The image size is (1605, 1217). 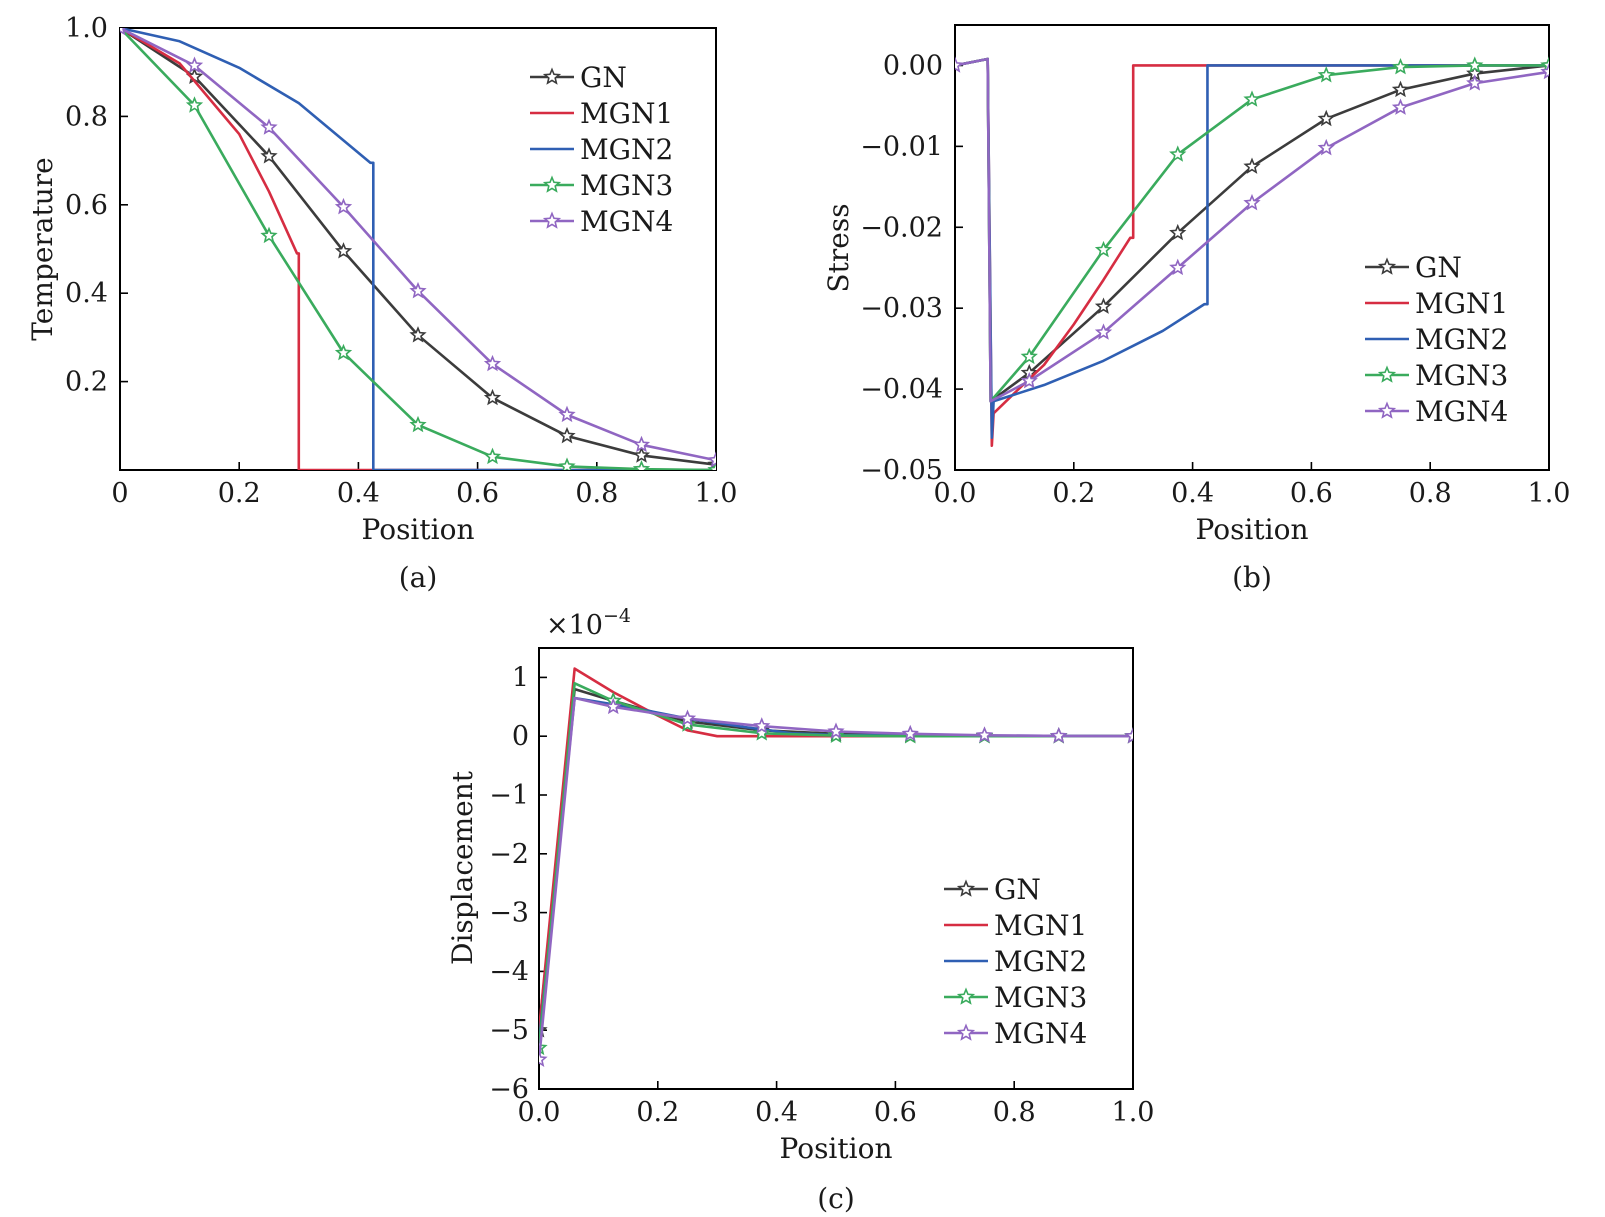 I want to click on panel-c-scale-exponent: −4, so click(x=617, y=616).